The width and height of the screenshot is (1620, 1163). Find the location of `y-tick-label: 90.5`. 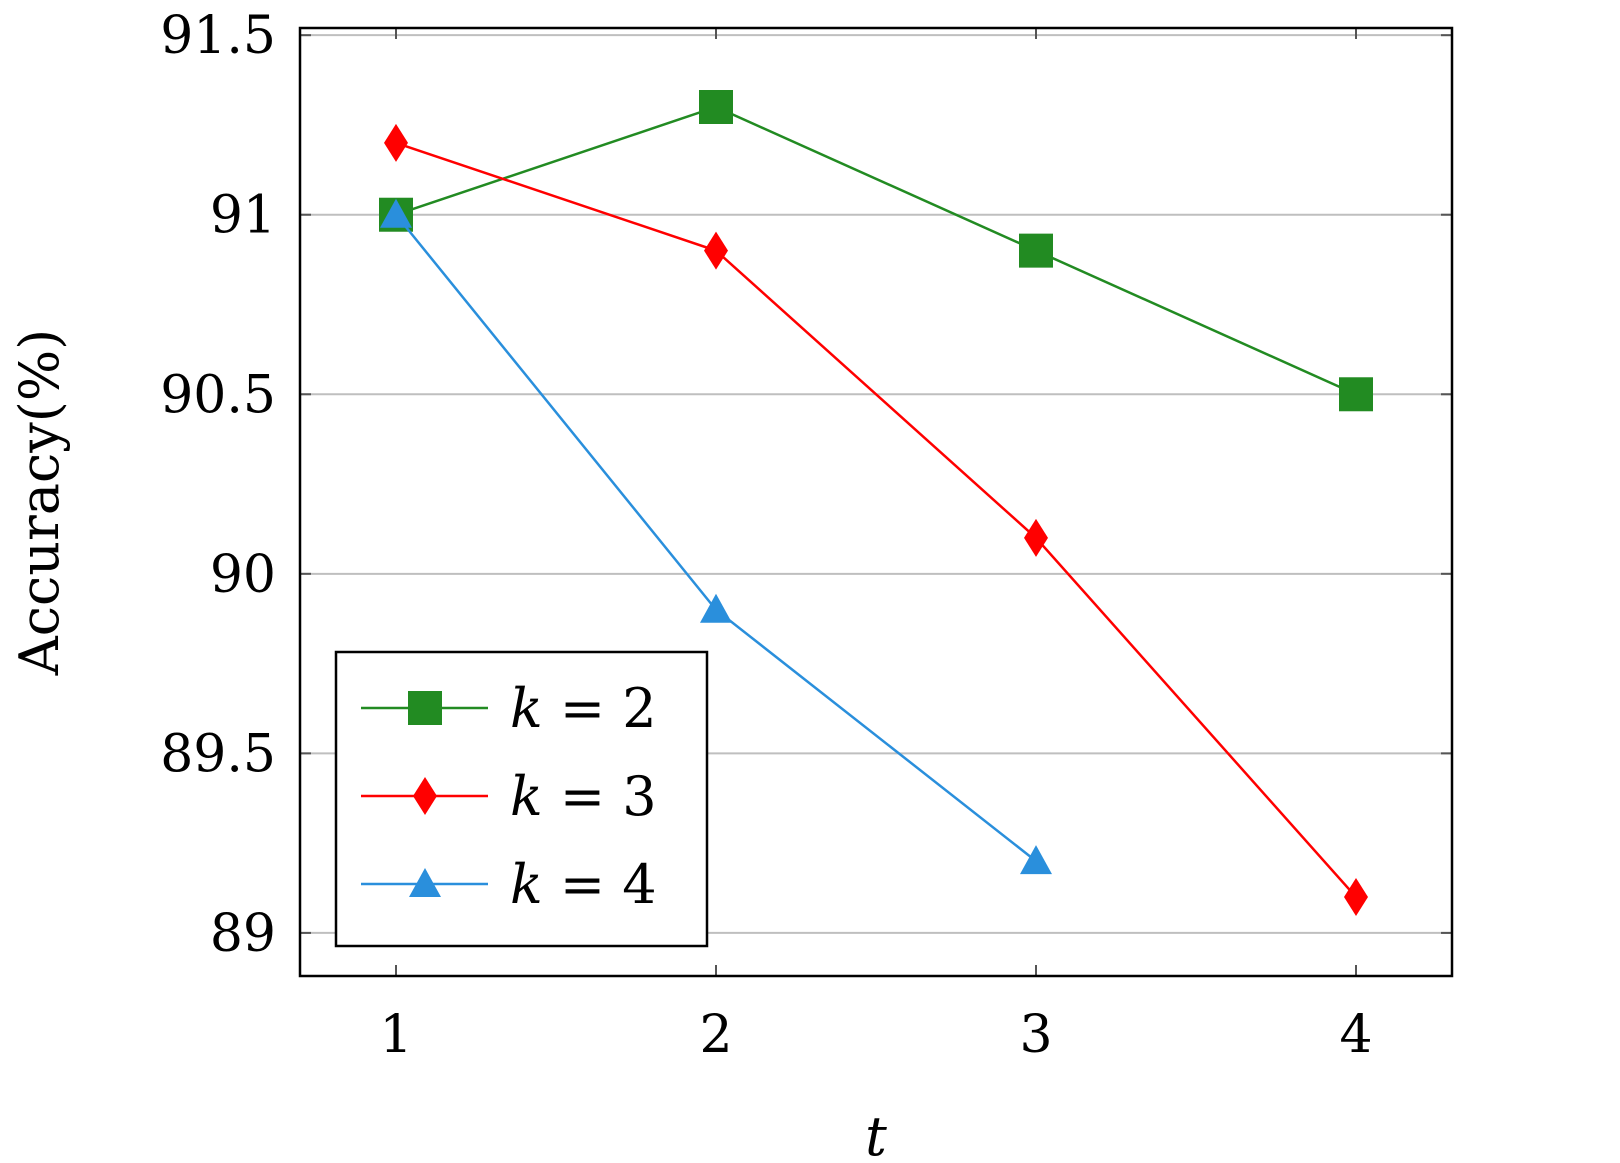

y-tick-label: 90.5 is located at coordinates (218, 395).